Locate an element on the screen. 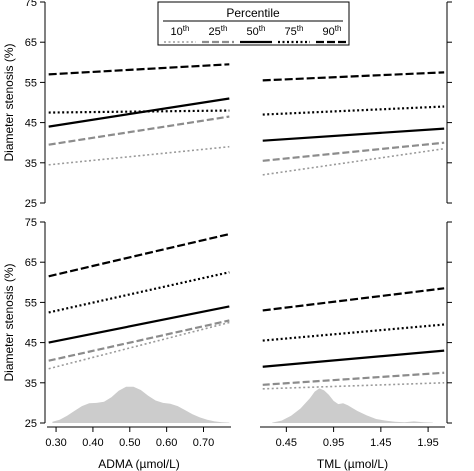 This screenshot has height=471, width=474. x-tick-label: 0.40 is located at coordinates (92, 443).